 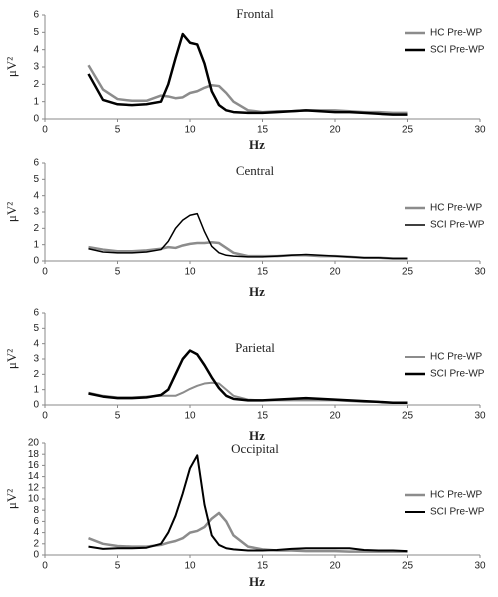 I want to click on y-tick-label: 8, so click(x=36, y=510).